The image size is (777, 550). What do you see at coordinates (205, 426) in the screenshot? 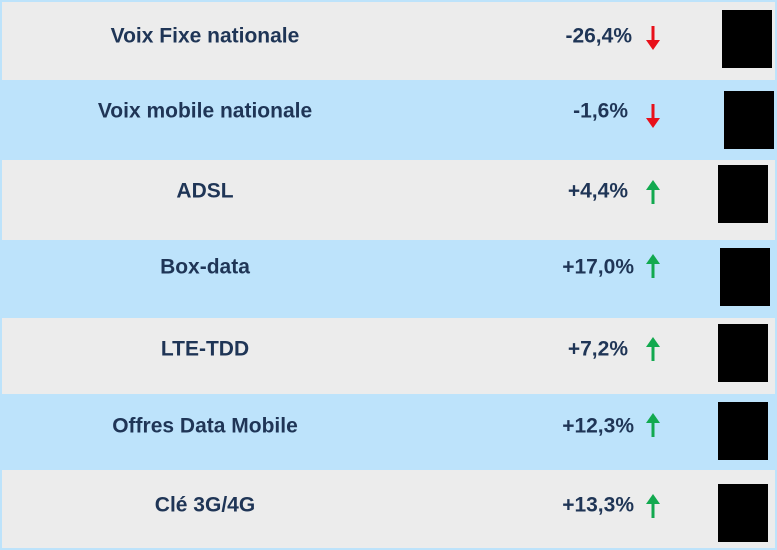
I see `row-label: Offres Data Mobile` at bounding box center [205, 426].